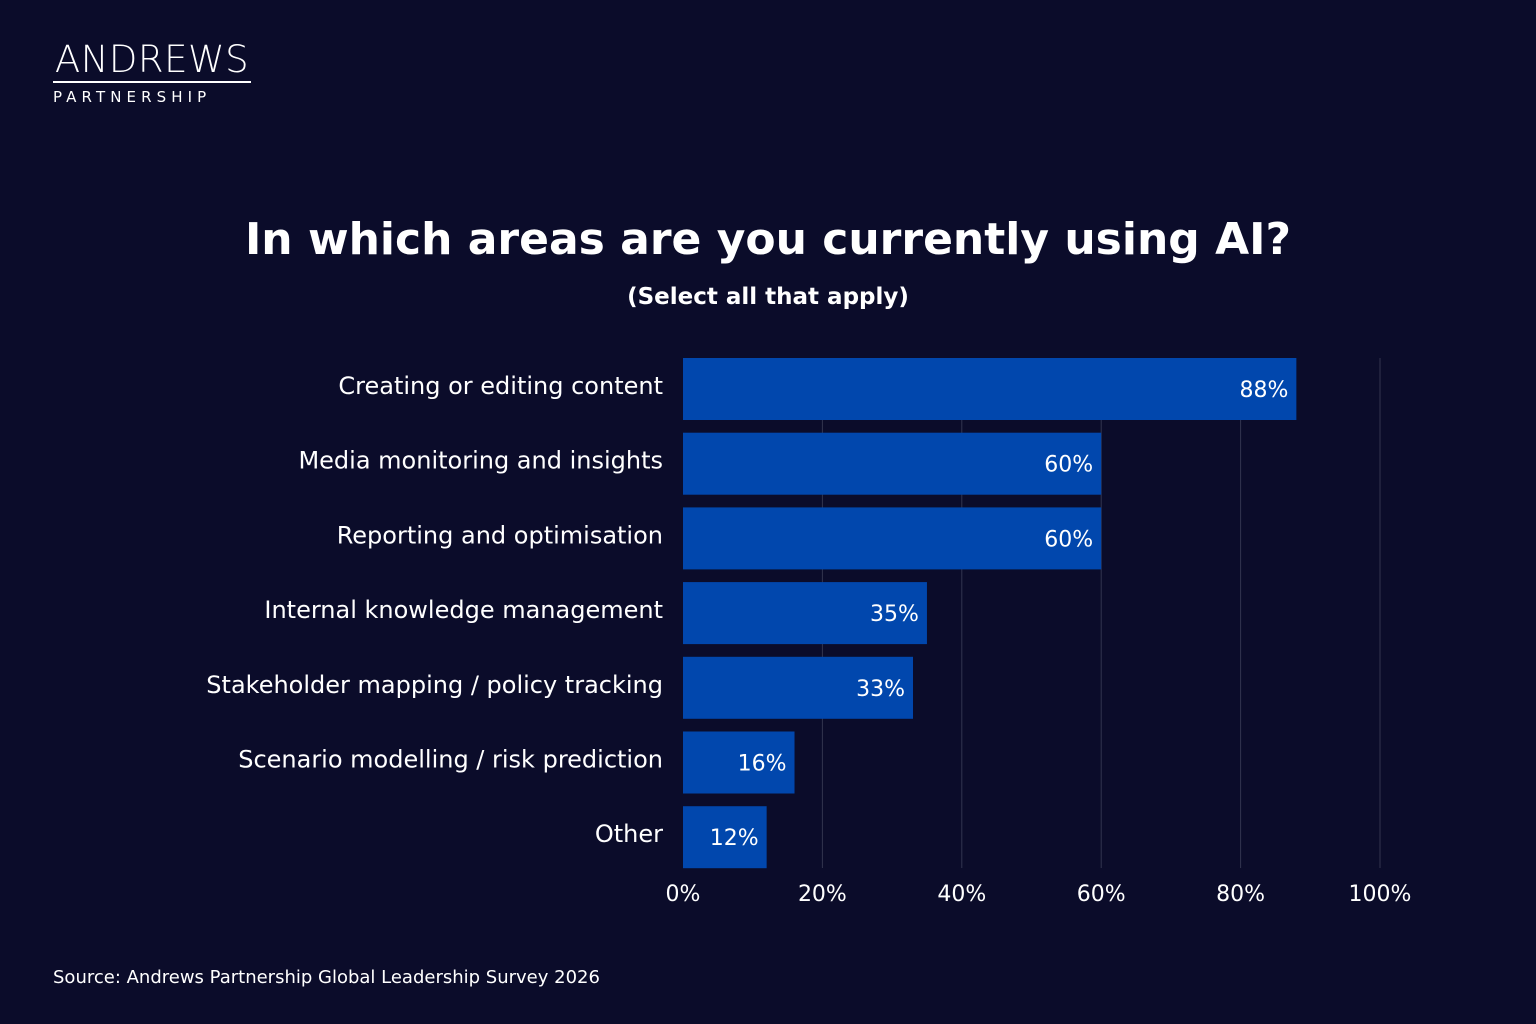 The image size is (1536, 1024). What do you see at coordinates (762, 764) in the screenshot?
I see `bar-value-label: 16%` at bounding box center [762, 764].